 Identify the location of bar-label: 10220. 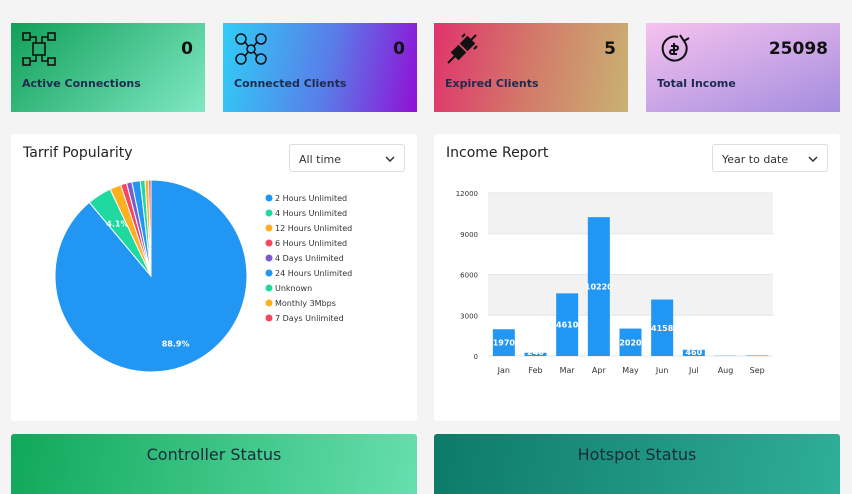
(599, 287).